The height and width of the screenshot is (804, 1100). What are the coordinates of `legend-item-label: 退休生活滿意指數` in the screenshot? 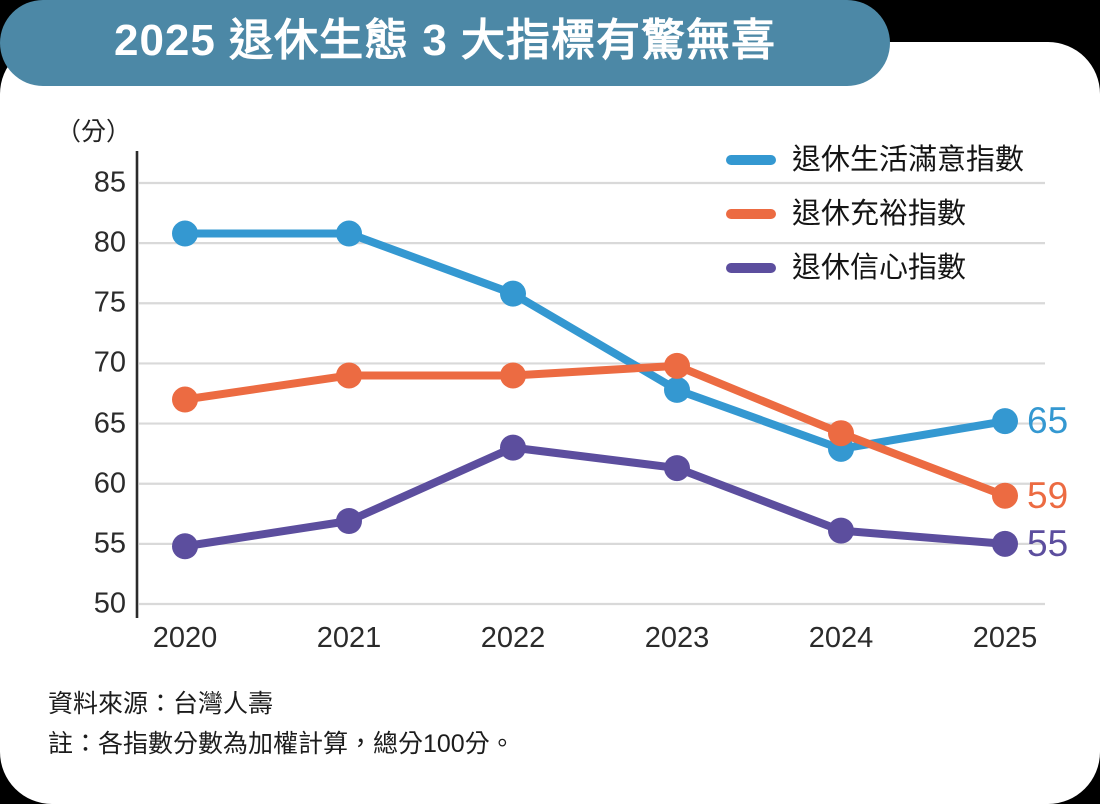 It's located at (908, 159).